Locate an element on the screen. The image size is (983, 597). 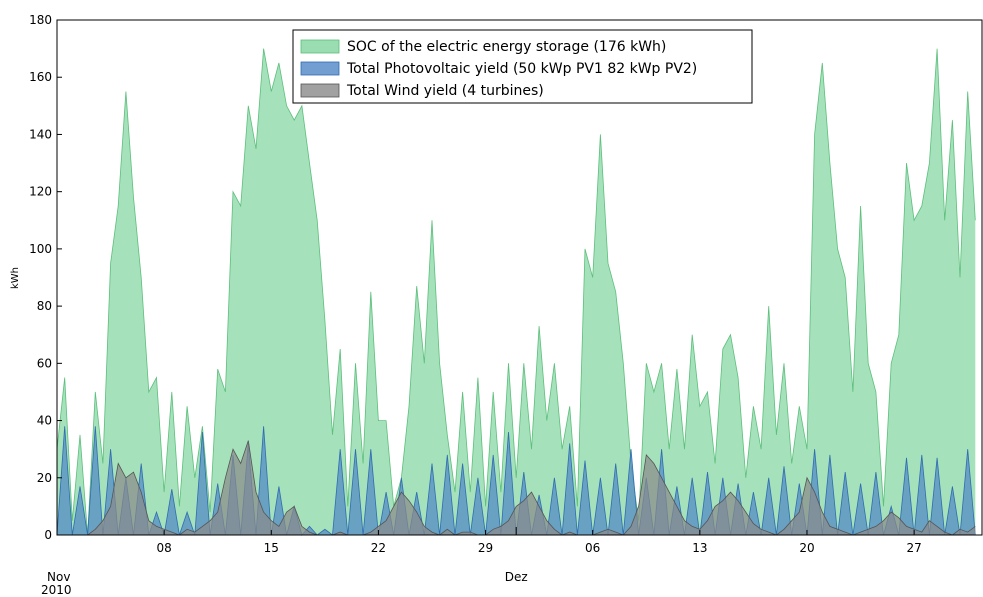
y-tick-label: 180 is located at coordinates (40, 20).